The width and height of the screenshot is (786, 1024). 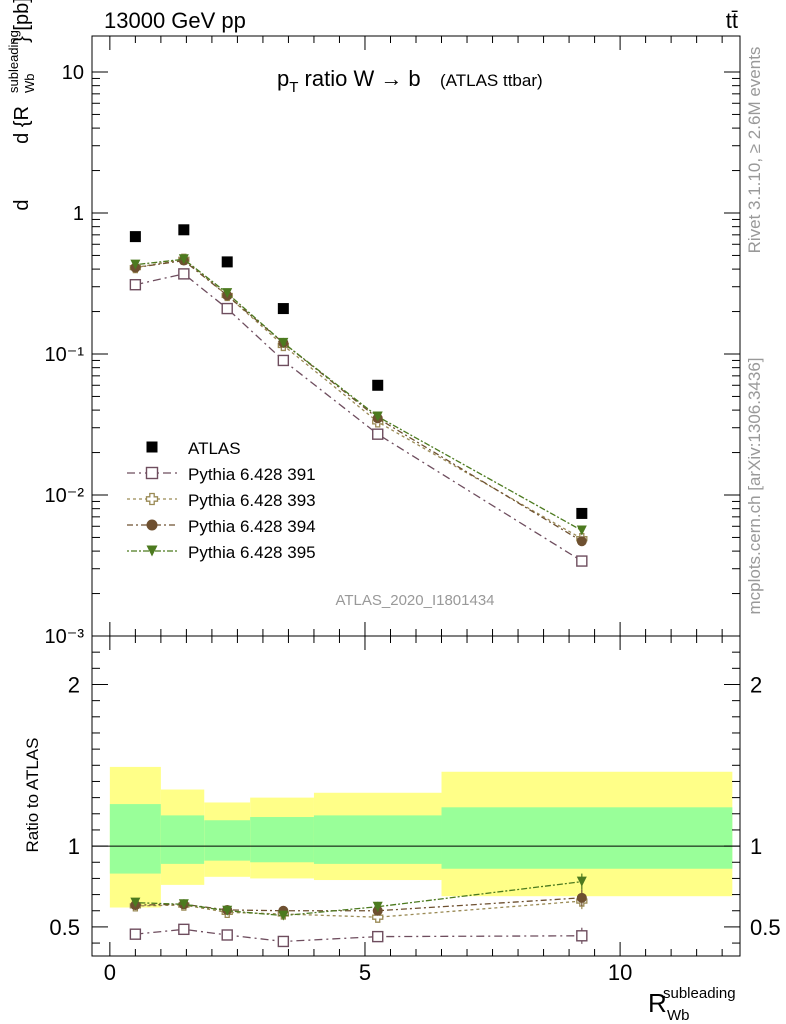 What do you see at coordinates (252, 526) in the screenshot?
I see `legend-label: Pythia 6.428 394` at bounding box center [252, 526].